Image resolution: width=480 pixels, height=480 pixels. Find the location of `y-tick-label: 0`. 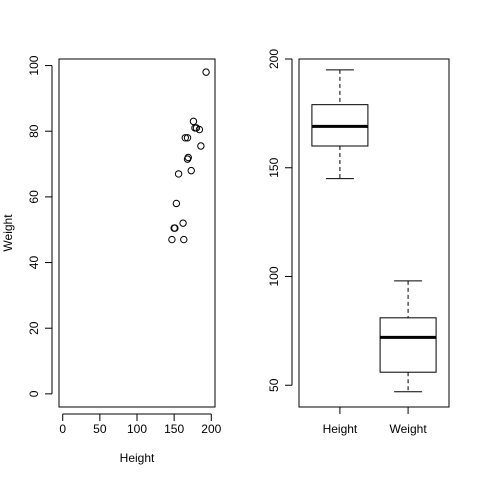

y-tick-label: 0 is located at coordinates (34, 393).